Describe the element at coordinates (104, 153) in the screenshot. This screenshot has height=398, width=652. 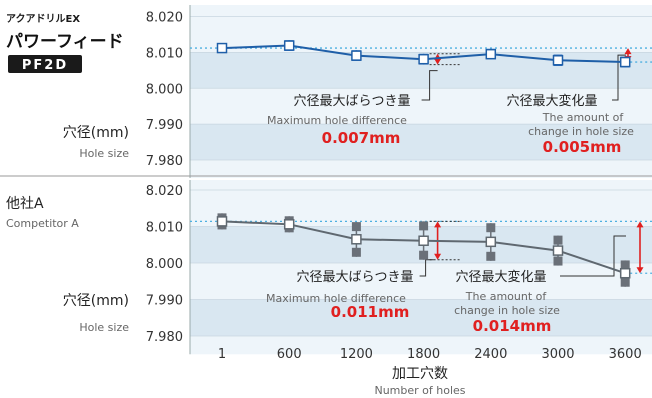
I see `top-ytitle-en: Hole size` at that location.